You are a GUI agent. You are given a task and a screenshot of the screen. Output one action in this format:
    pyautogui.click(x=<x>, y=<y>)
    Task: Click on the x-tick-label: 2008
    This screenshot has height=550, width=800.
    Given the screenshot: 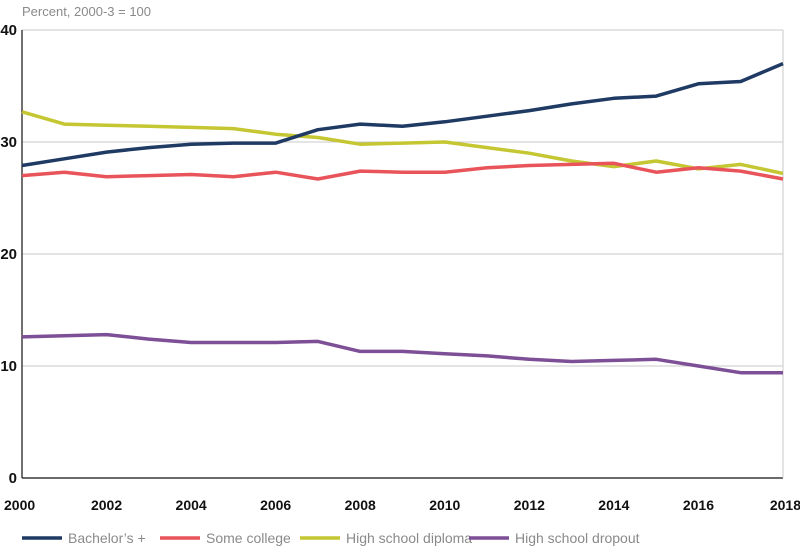 What is the action you would take?
    pyautogui.click(x=360, y=505)
    